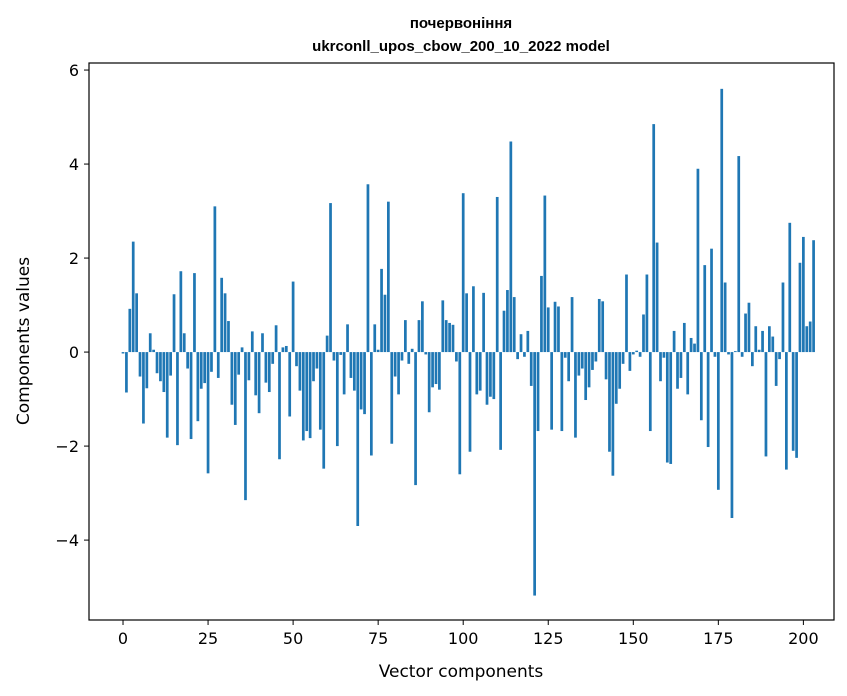 This screenshot has width=847, height=696. Describe the element at coordinates (463, 638) in the screenshot. I see `x-tick-label: 100` at that location.